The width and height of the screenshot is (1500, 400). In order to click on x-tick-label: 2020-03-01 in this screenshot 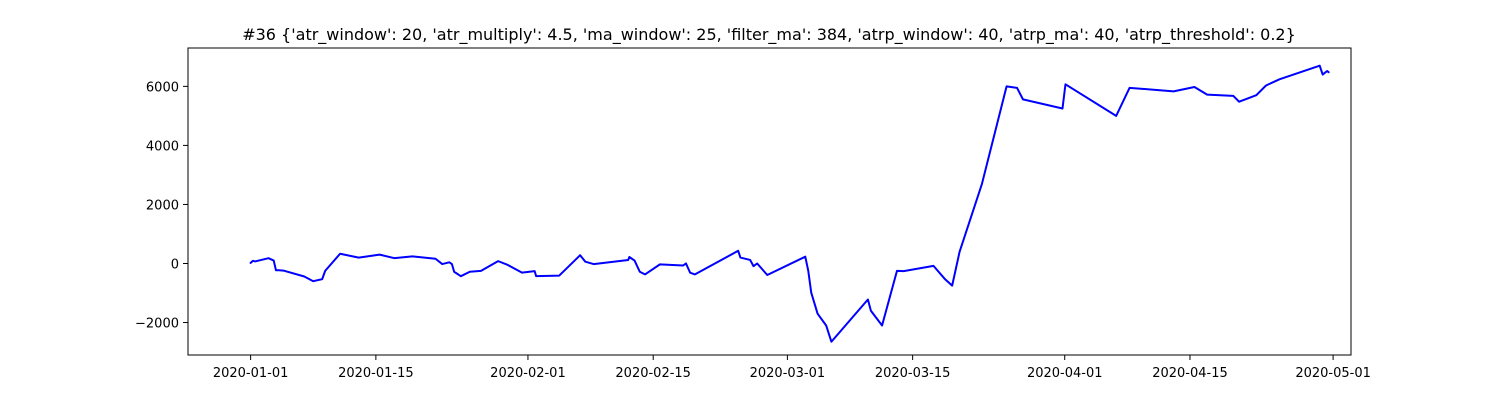, I will do `click(788, 373)`.